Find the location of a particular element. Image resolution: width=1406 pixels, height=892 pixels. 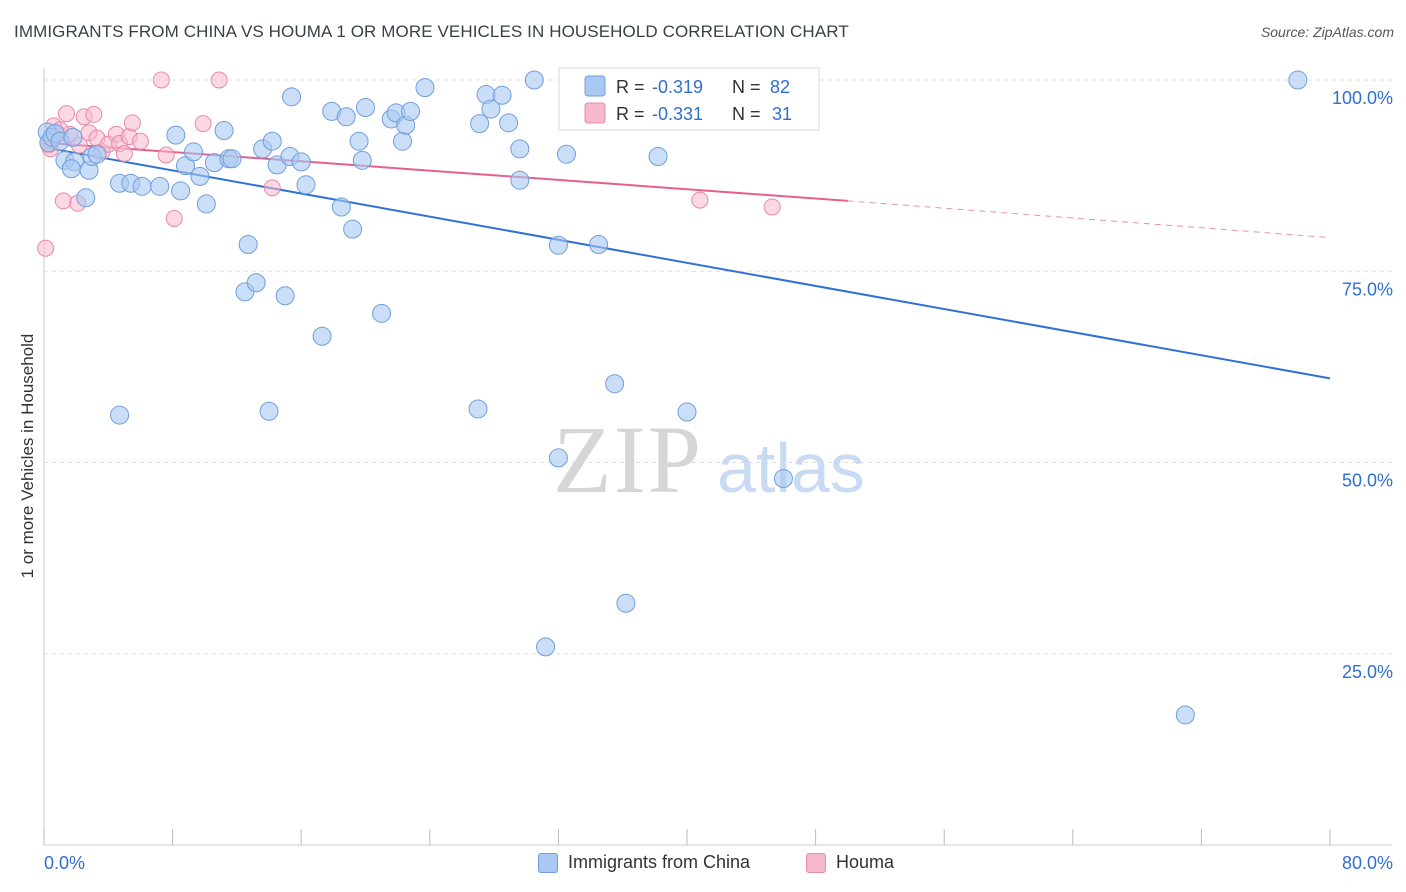

trend-line-houma-extension is located at coordinates (1089, 219).